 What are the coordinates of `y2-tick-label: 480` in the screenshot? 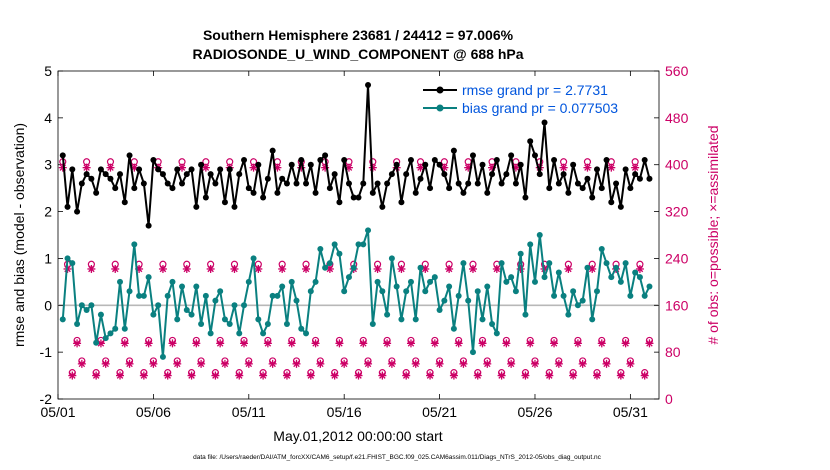 It's located at (677, 118).